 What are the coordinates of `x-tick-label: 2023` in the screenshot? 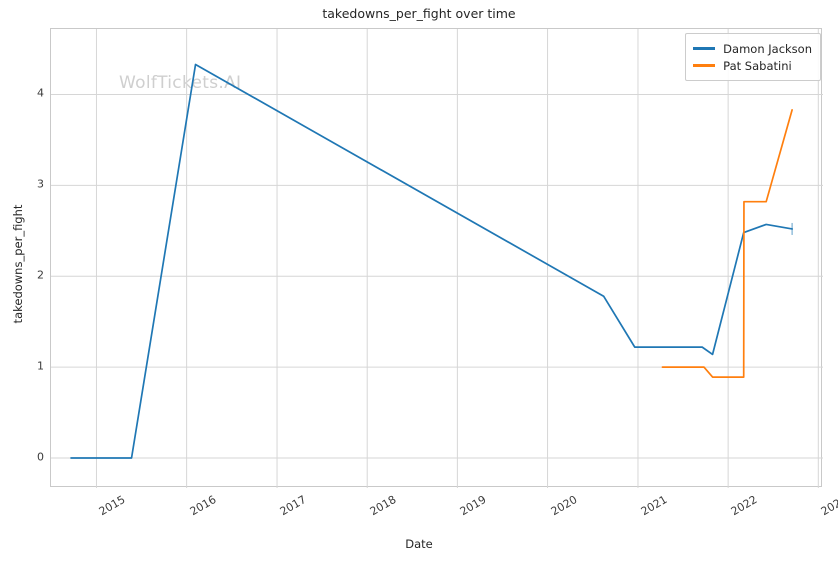 It's located at (828, 506).